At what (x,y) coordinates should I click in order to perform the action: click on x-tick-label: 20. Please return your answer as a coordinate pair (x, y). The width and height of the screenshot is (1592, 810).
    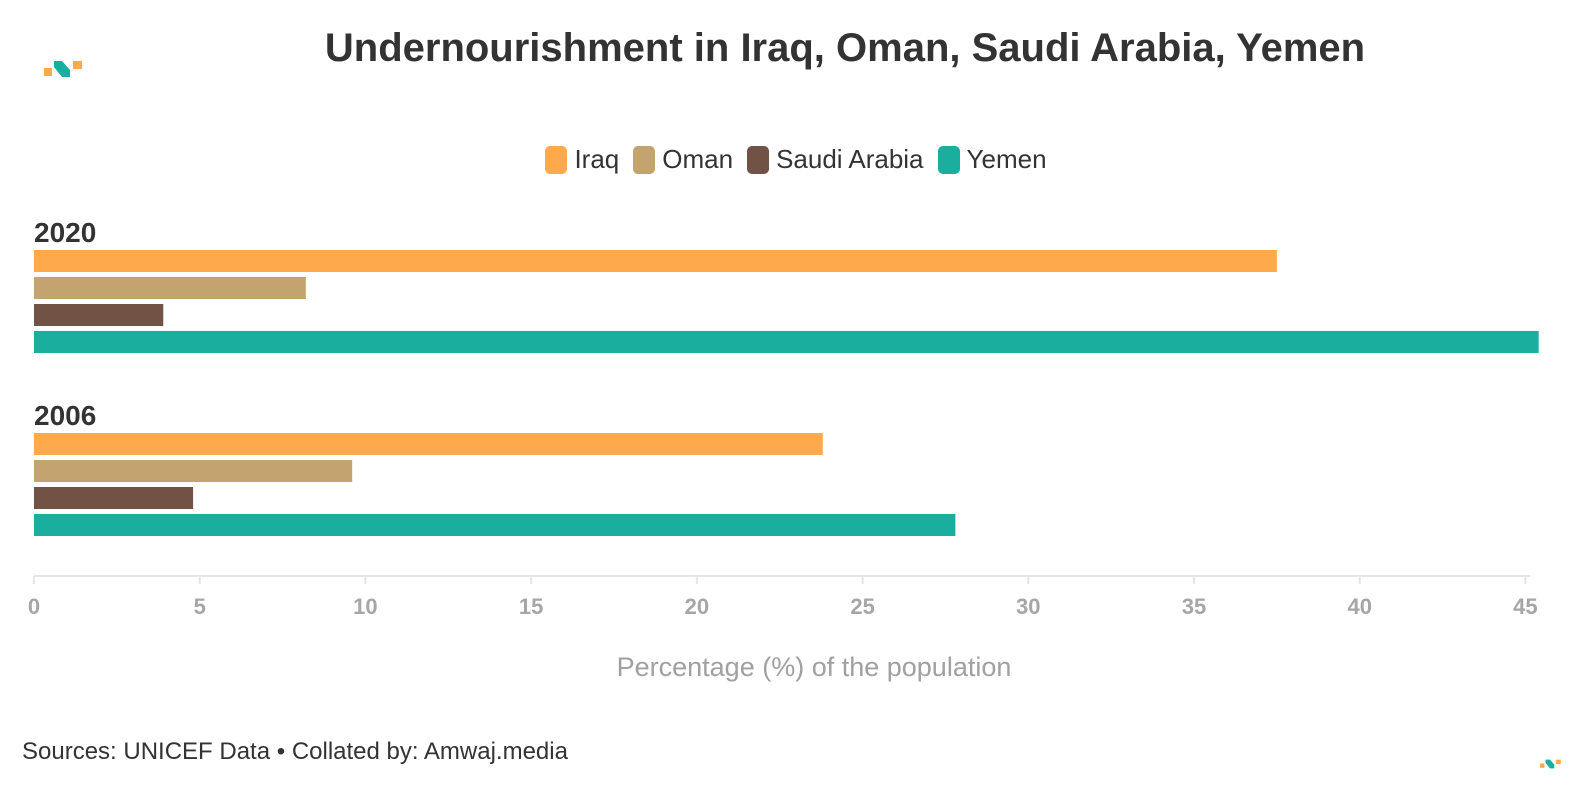
    Looking at the image, I should click on (697, 606).